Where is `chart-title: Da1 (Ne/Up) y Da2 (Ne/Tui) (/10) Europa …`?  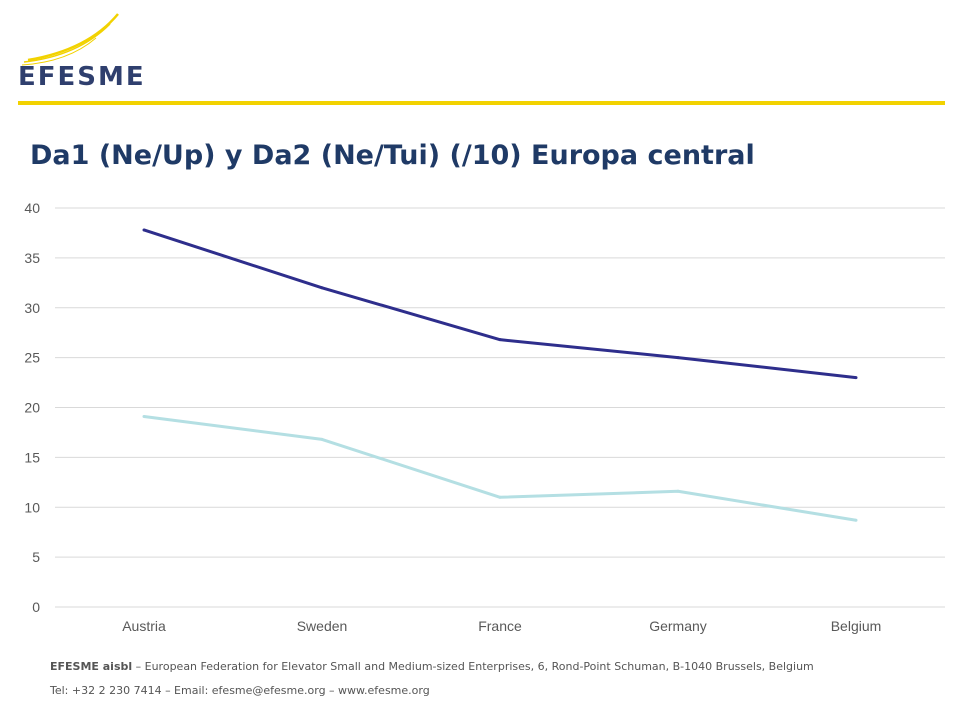 chart-title: Da1 (Ne/Up) y Da2 (Ne/Tui) (/10) Europa … is located at coordinates (392, 155).